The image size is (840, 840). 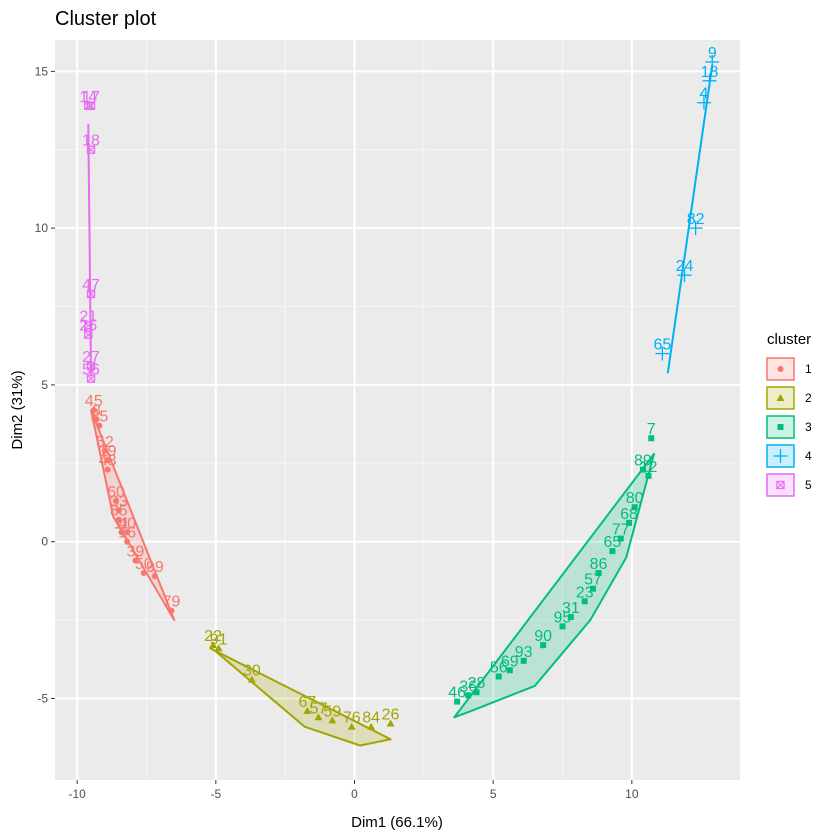 What do you see at coordinates (543, 636) in the screenshot?
I see `point-label: 90` at bounding box center [543, 636].